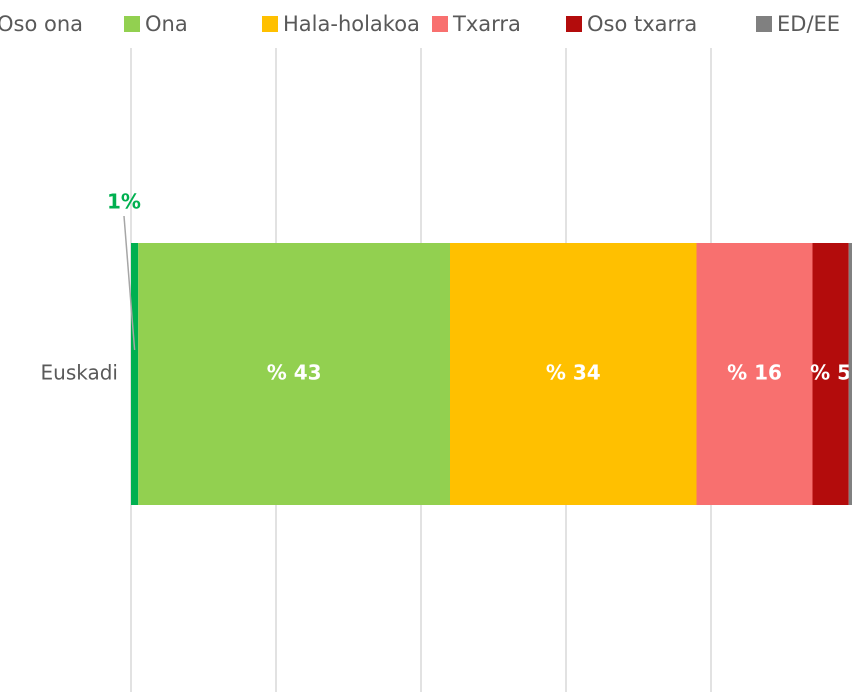 Image resolution: width=852 pixels, height=696 pixels. Describe the element at coordinates (129, 283) in the screenshot. I see `leader-line` at that location.